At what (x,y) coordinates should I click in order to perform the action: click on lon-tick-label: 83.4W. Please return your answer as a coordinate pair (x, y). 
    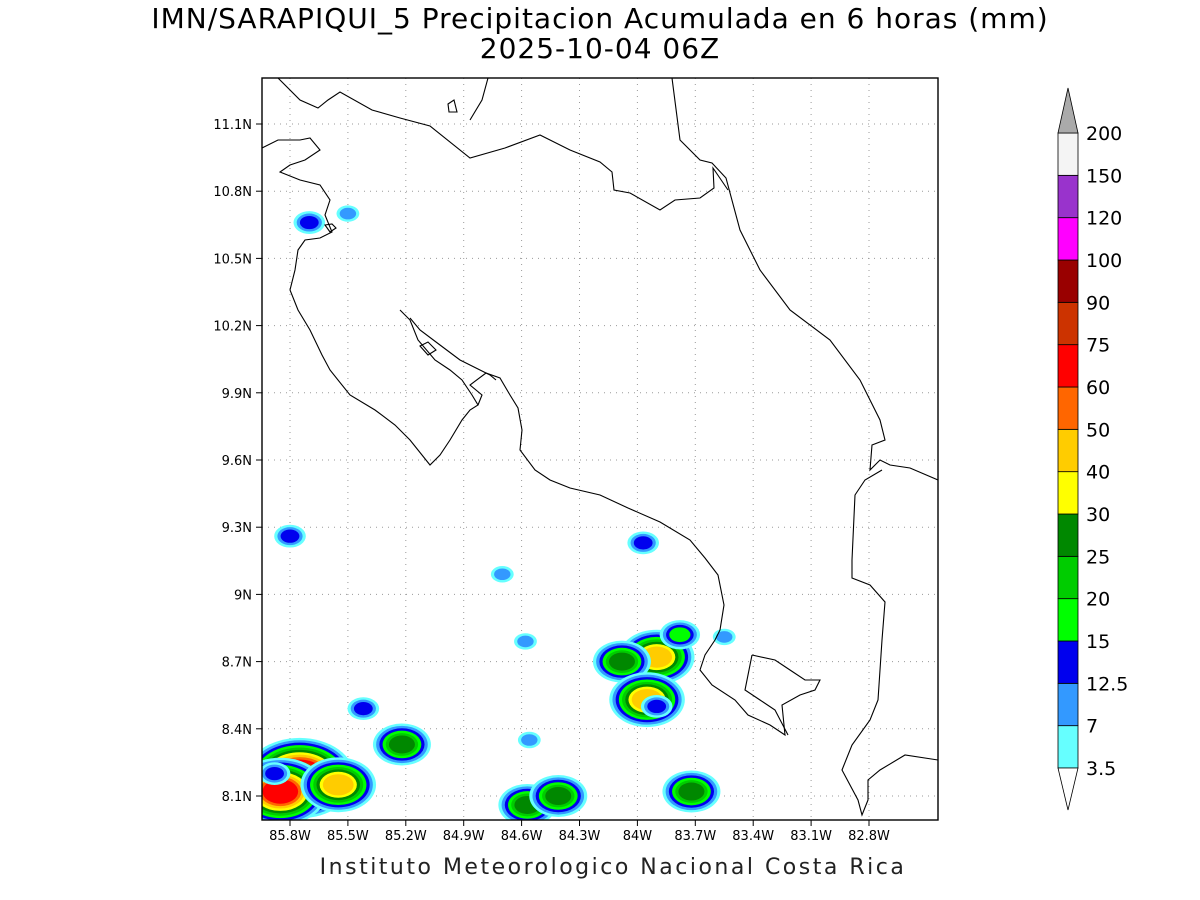
    Looking at the image, I should click on (753, 836).